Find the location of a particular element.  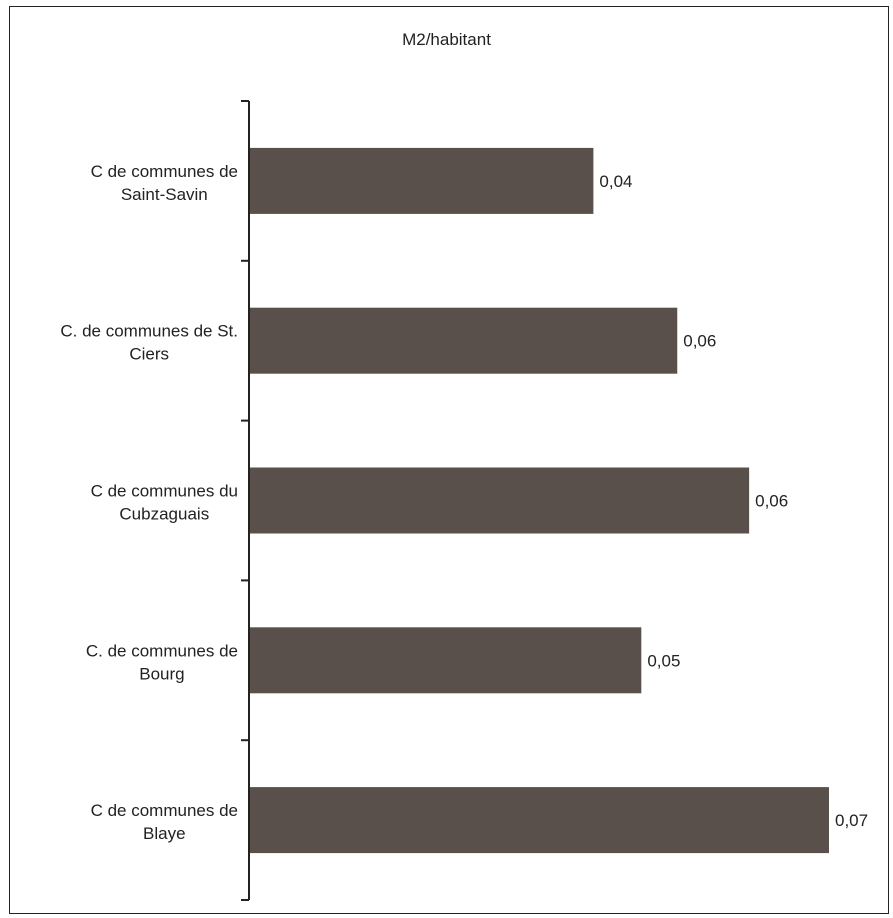

data-label-2: 0,06 is located at coordinates (699, 341).